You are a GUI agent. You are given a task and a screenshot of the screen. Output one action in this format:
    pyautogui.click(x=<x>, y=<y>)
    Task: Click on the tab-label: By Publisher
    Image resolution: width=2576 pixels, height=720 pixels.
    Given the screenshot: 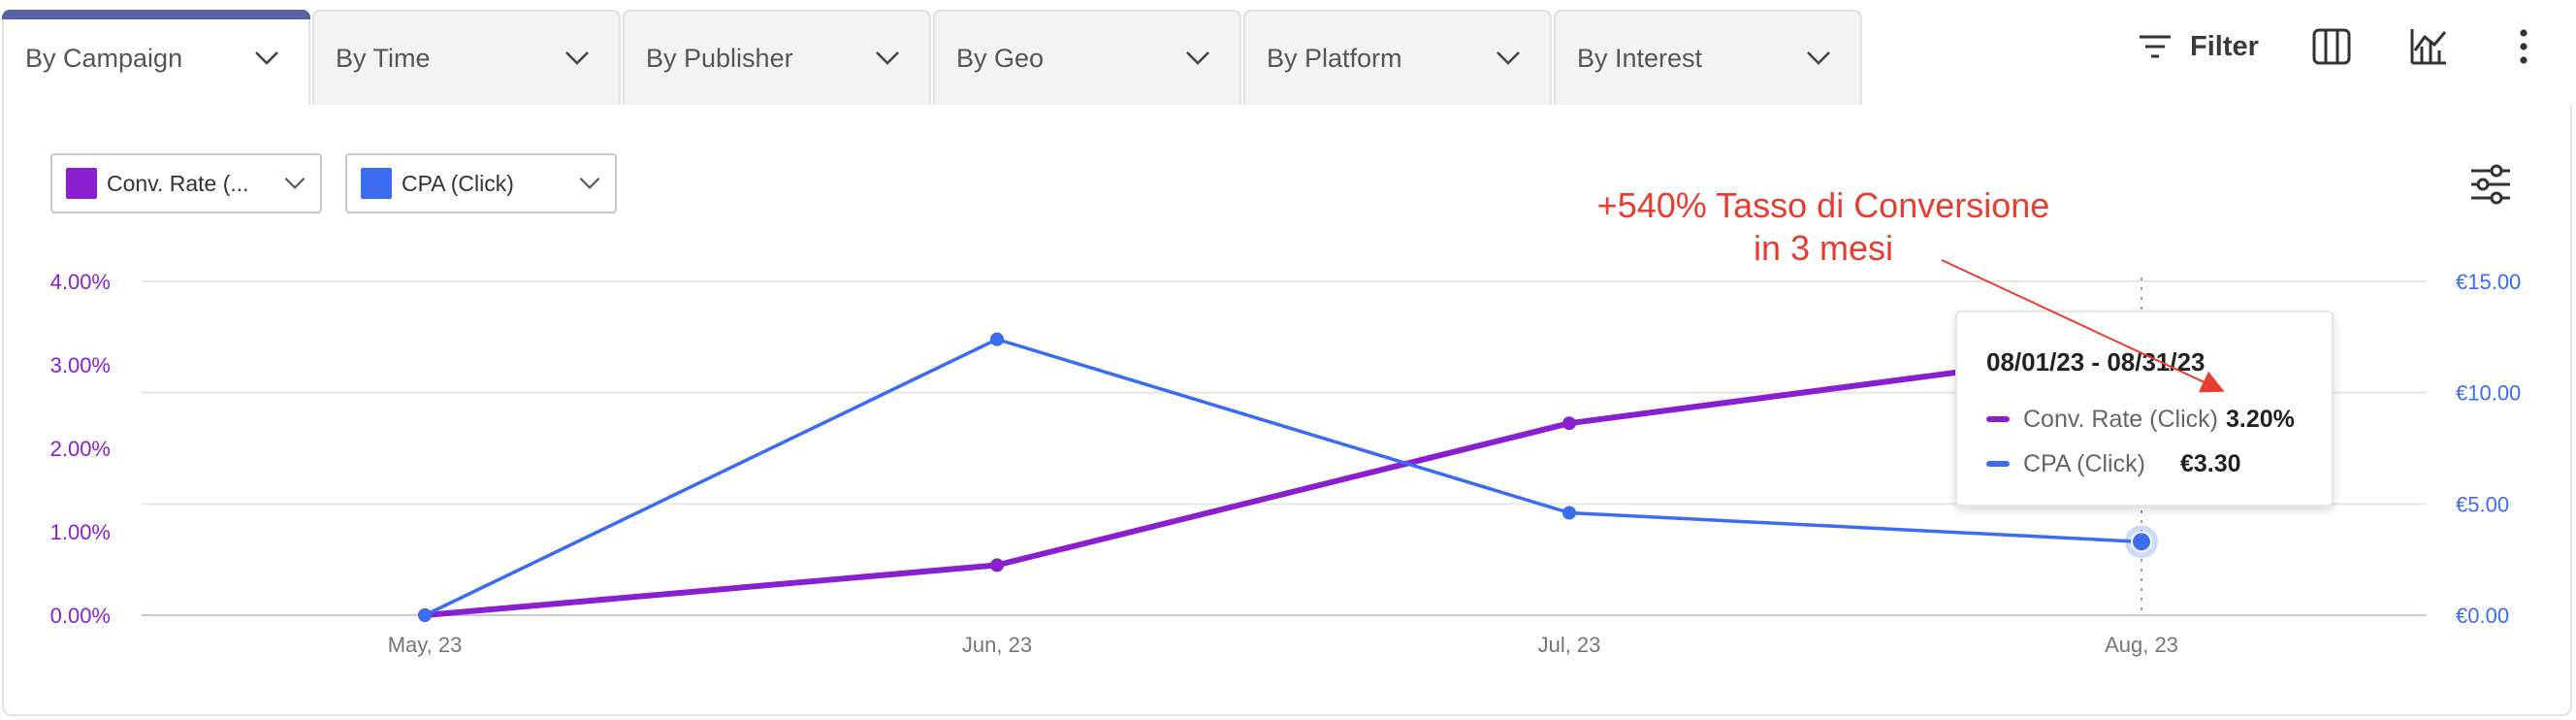 What is the action you would take?
    pyautogui.click(x=719, y=58)
    